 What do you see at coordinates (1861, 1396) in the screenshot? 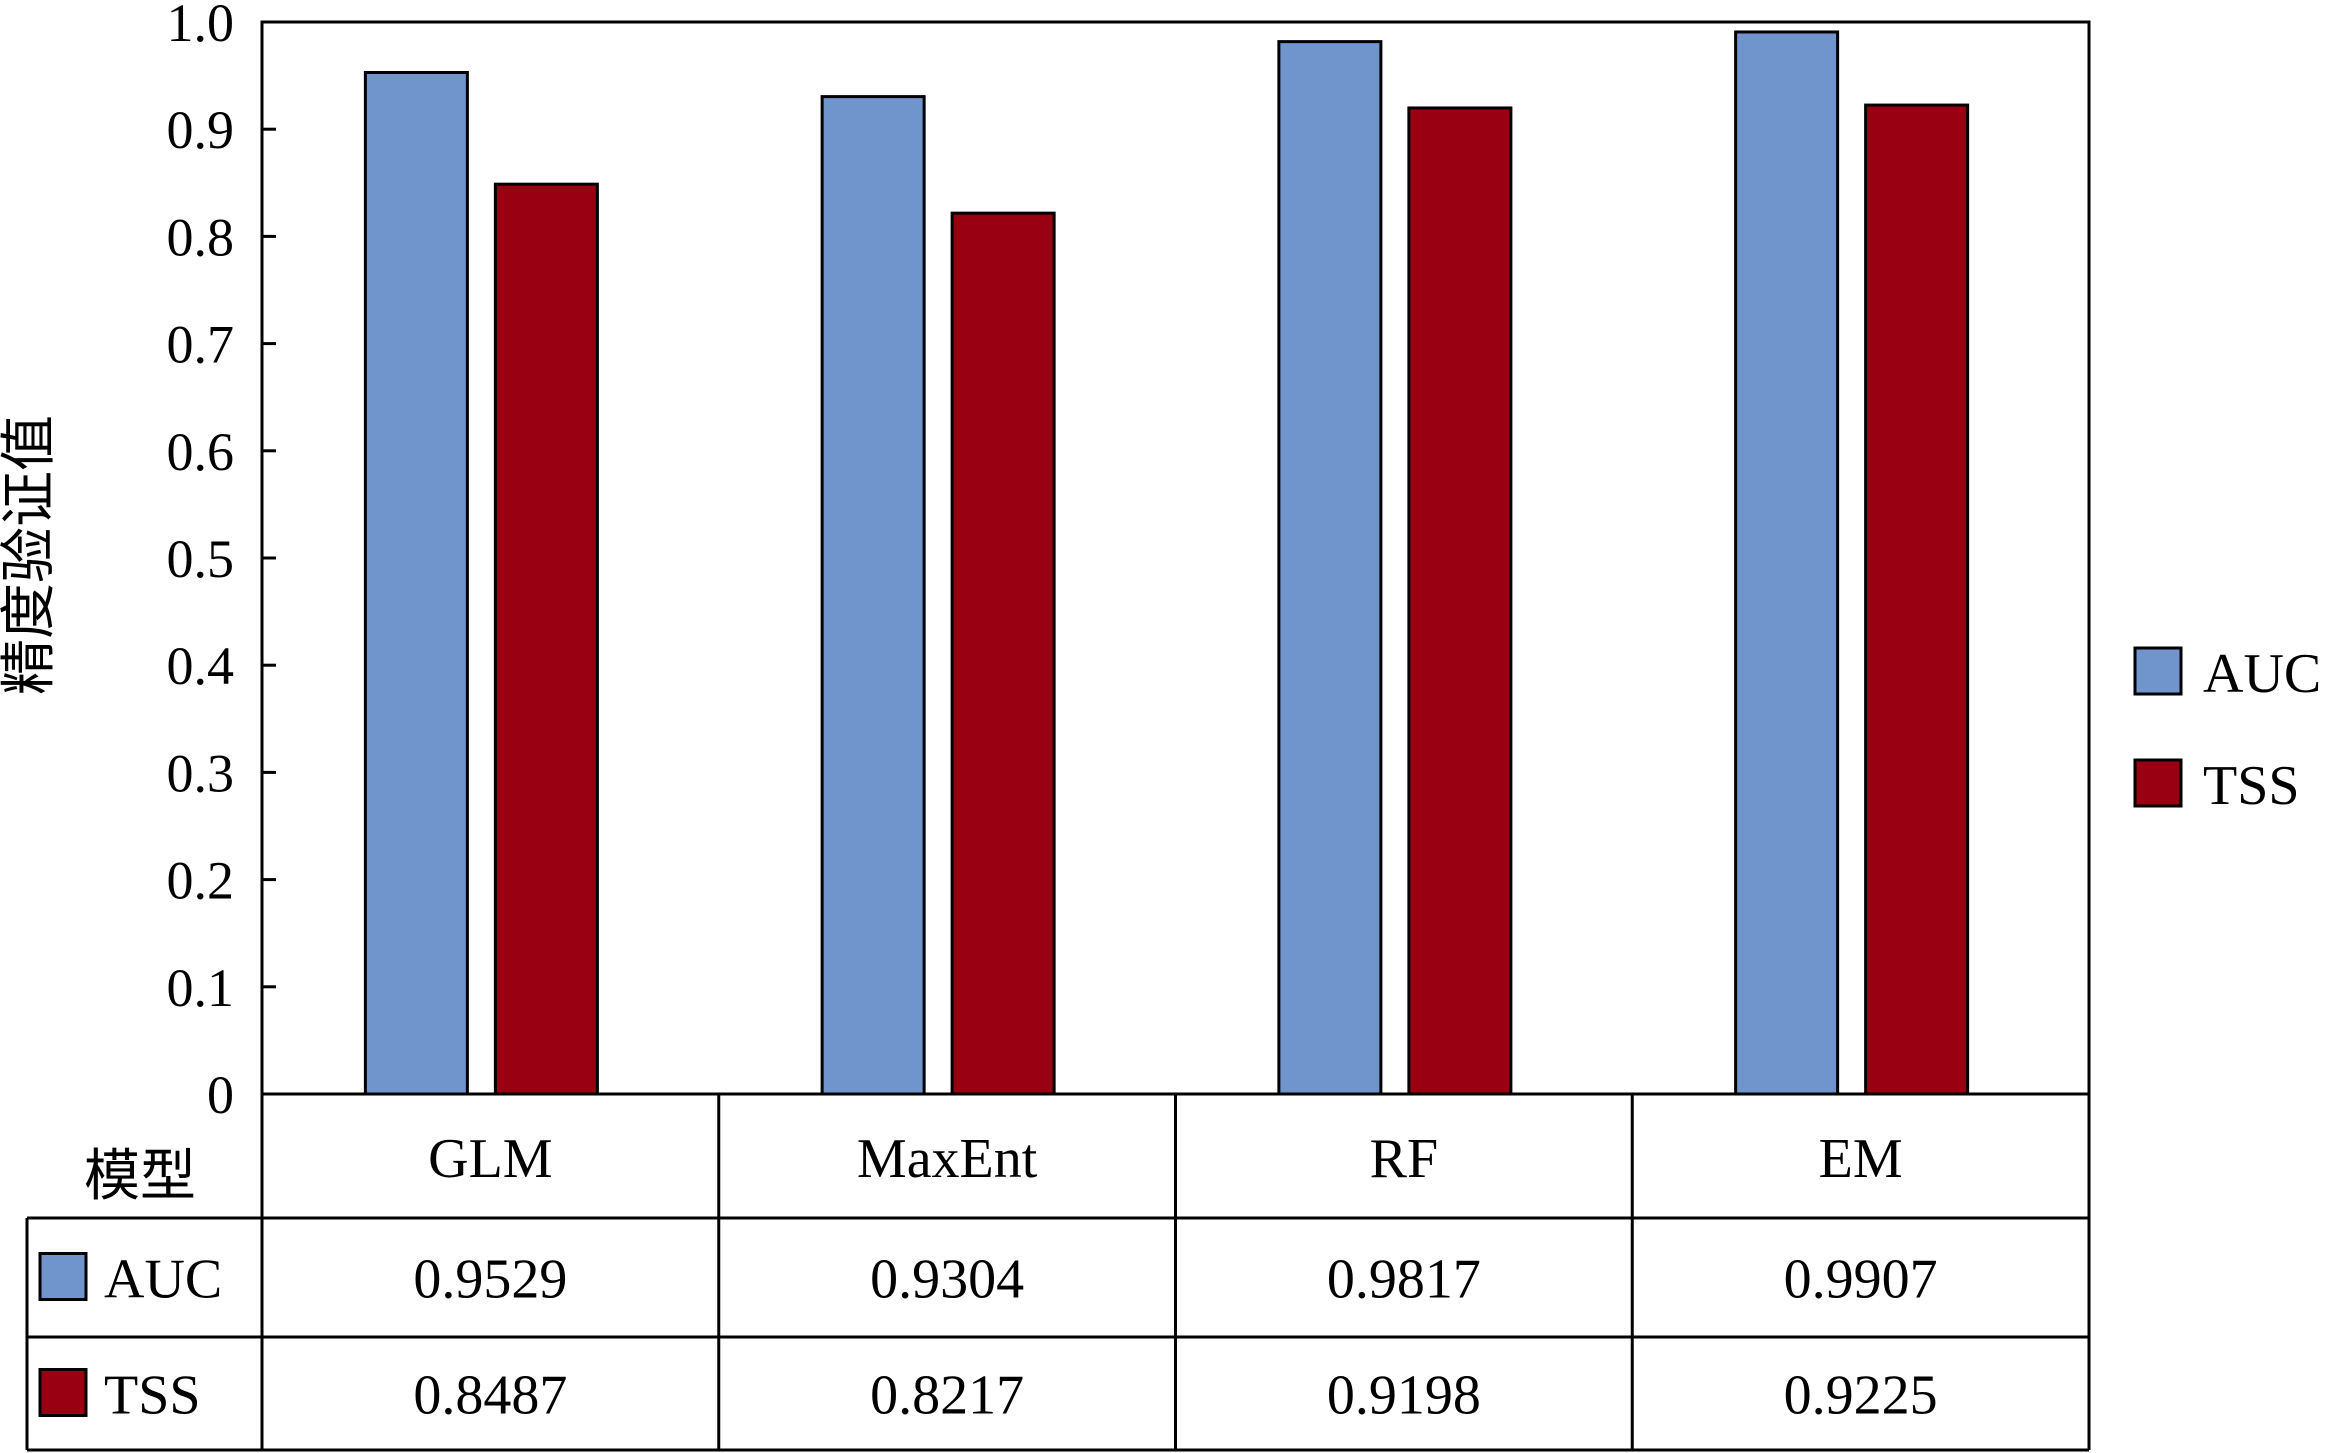
I see `data-label: 0.9225` at bounding box center [1861, 1396].